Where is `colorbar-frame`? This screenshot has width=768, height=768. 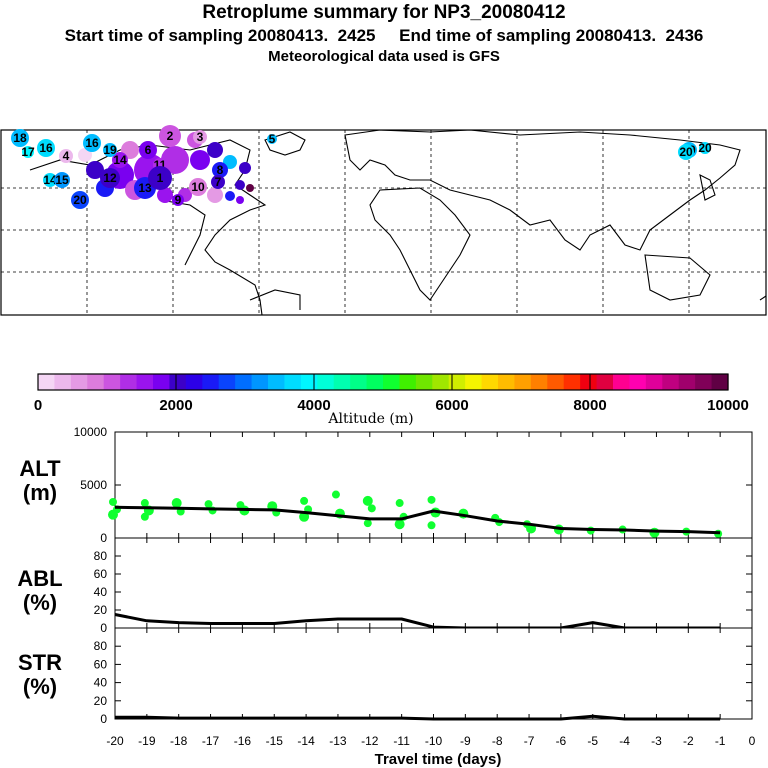
colorbar-frame is located at coordinates (383, 382).